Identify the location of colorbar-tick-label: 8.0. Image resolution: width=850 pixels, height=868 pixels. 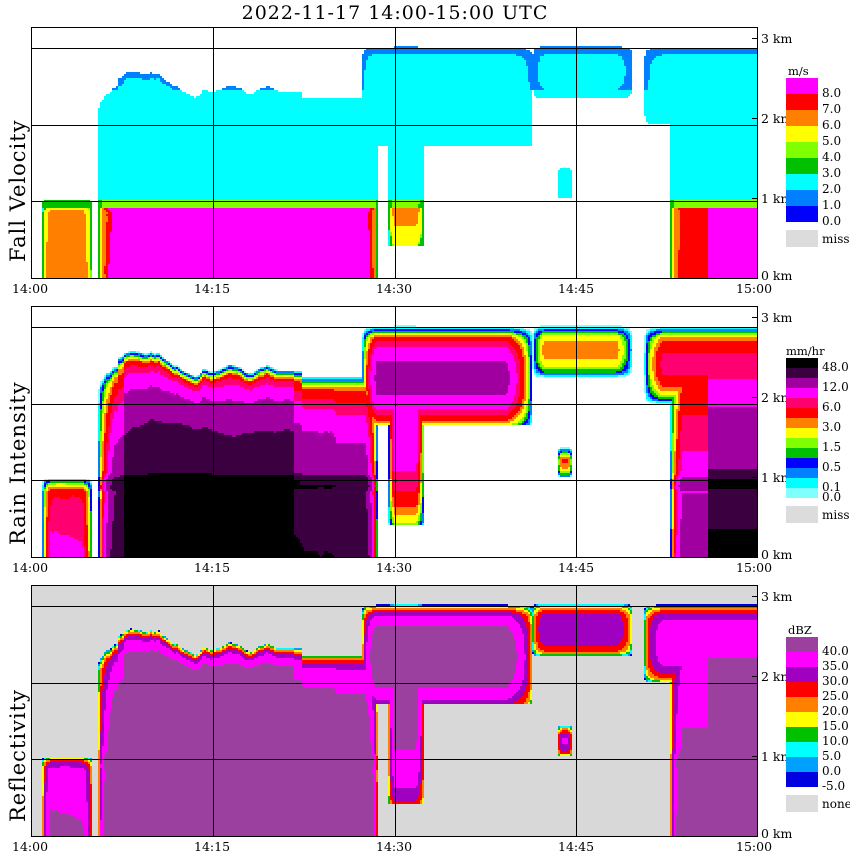
(832, 93).